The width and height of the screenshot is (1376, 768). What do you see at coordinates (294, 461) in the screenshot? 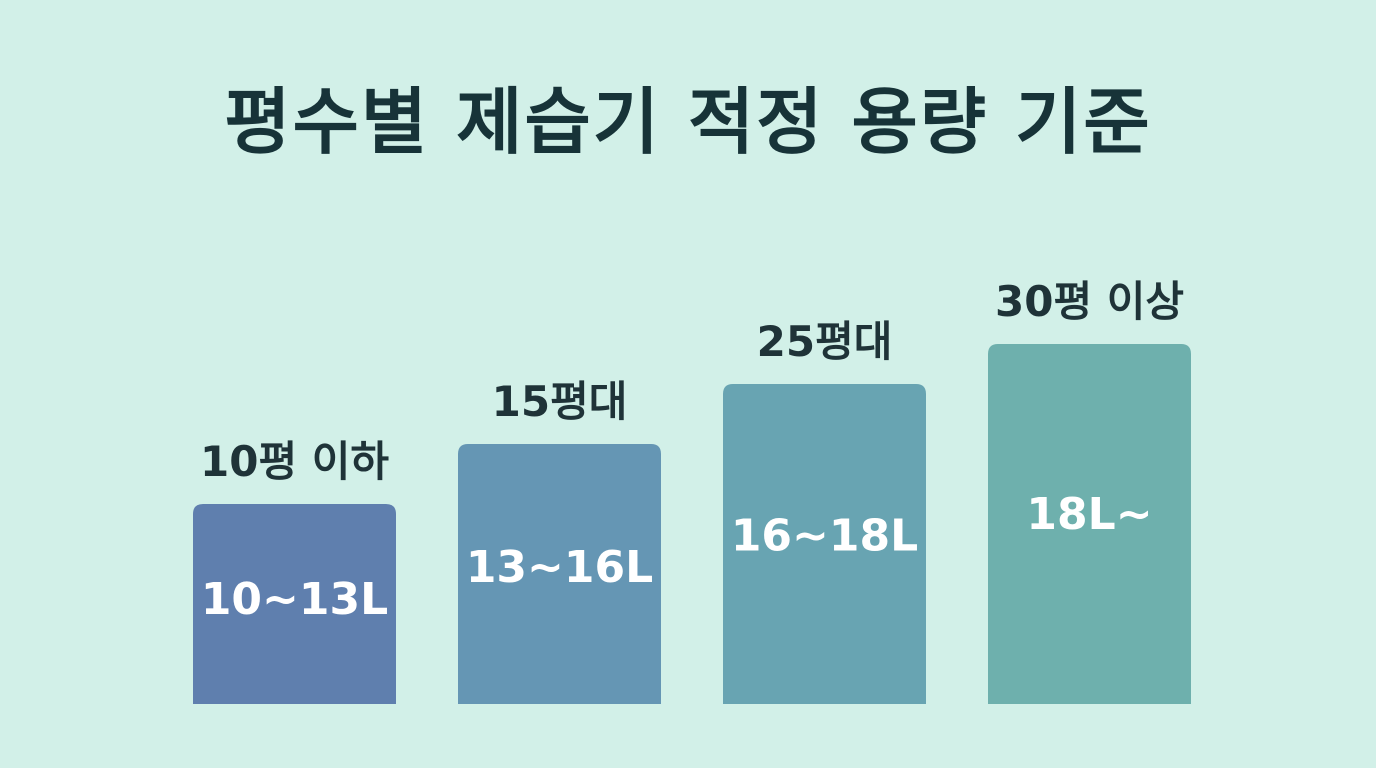
I see `category-label-1: 10평 이하` at bounding box center [294, 461].